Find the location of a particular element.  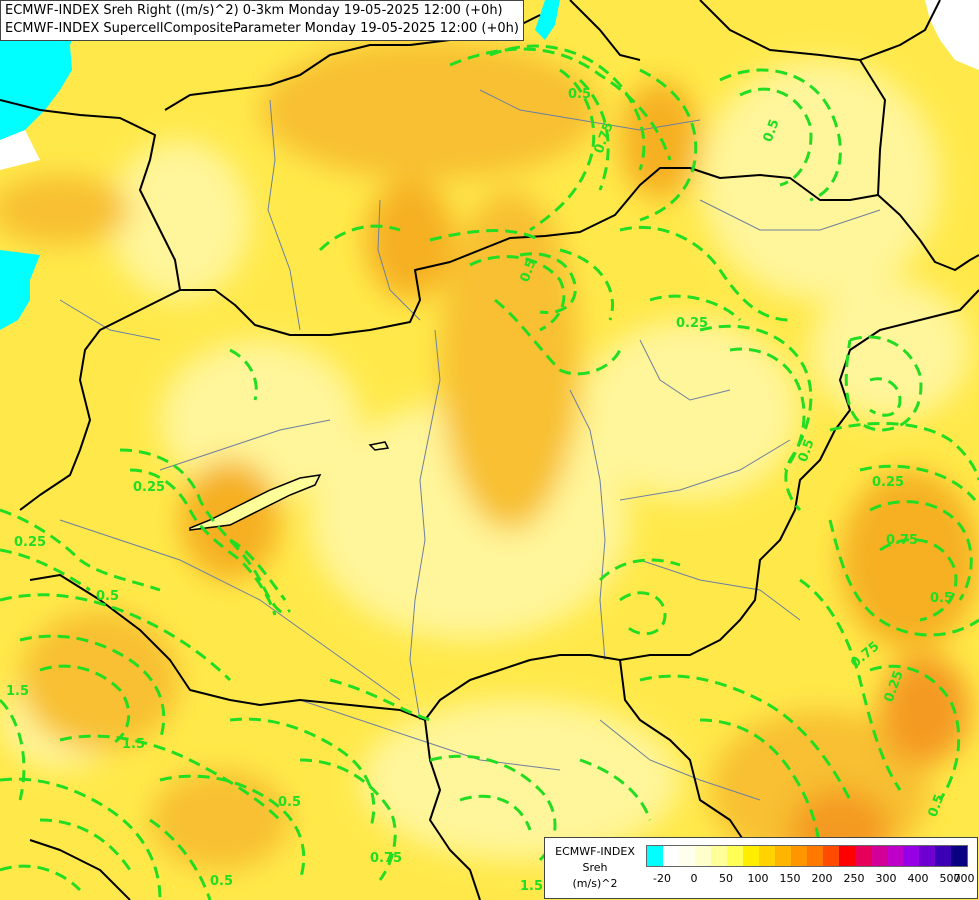

lakes is located at coordinates (289, 486).